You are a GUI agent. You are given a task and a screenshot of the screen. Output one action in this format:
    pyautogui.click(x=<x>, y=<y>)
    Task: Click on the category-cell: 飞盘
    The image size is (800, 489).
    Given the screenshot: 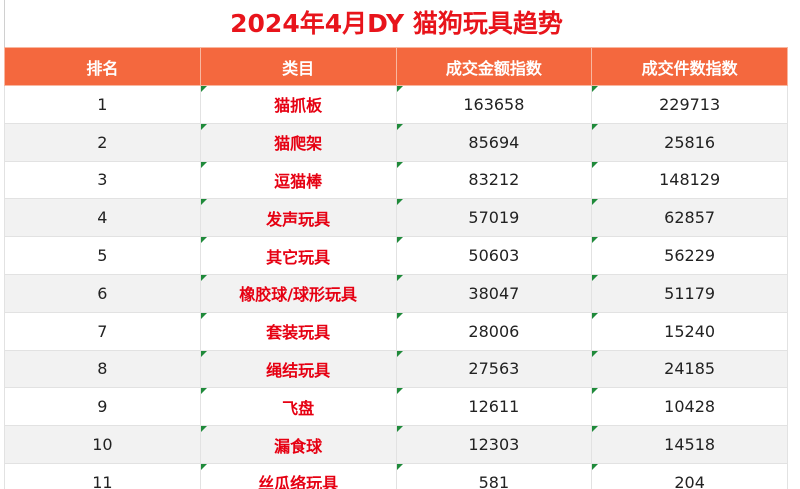 What is the action you would take?
    pyautogui.click(x=298, y=407)
    